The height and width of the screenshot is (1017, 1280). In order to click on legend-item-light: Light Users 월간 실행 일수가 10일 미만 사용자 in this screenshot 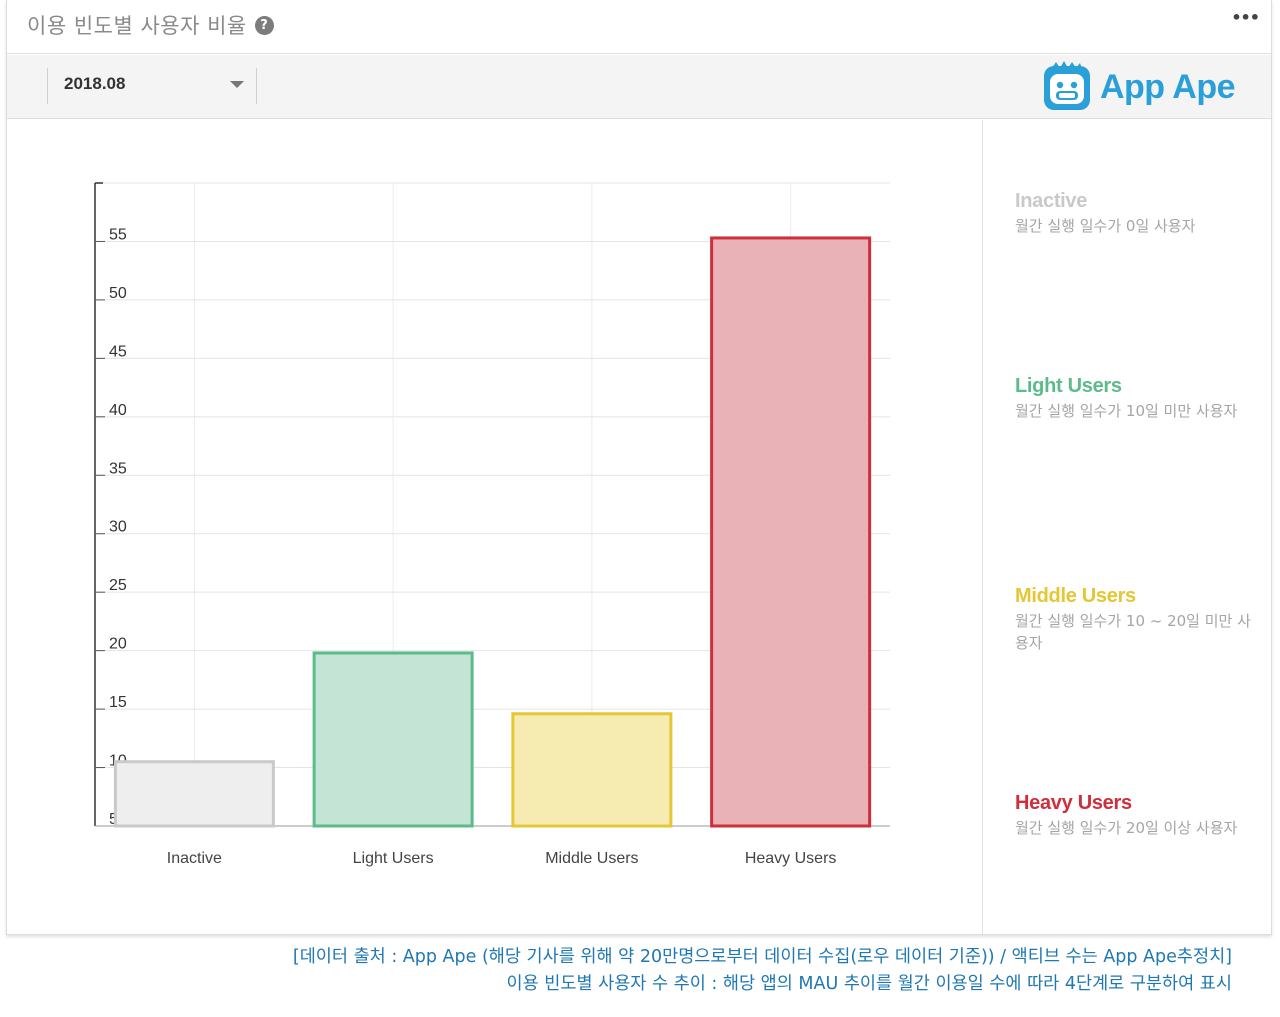, I will do `click(1135, 398)`.